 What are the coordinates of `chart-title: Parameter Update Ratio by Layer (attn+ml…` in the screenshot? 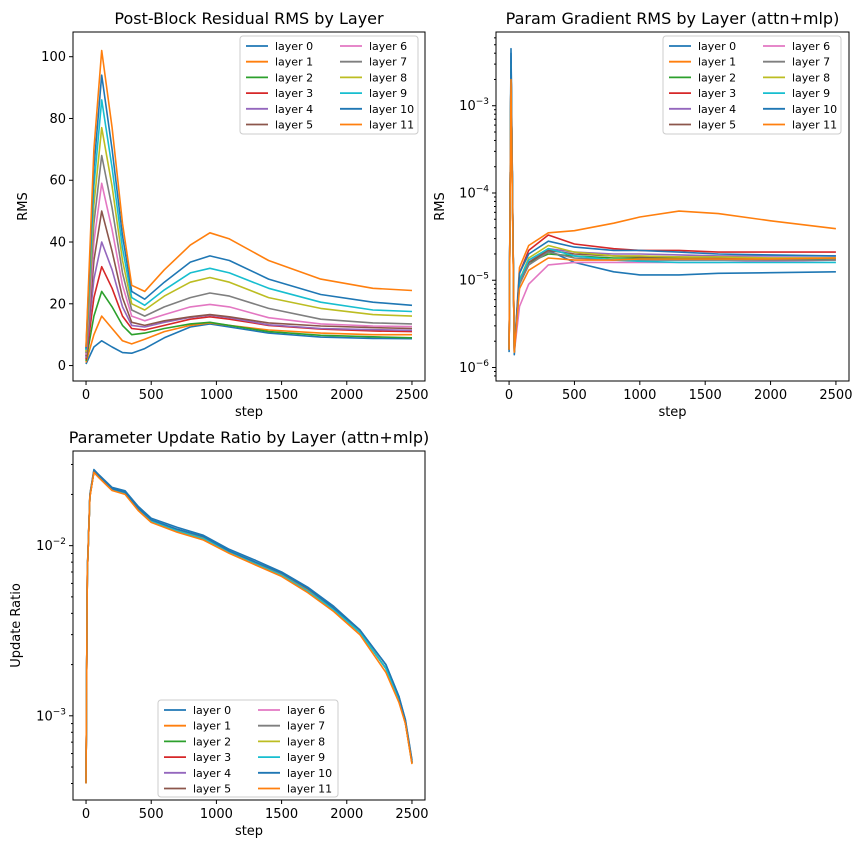 It's located at (249, 437).